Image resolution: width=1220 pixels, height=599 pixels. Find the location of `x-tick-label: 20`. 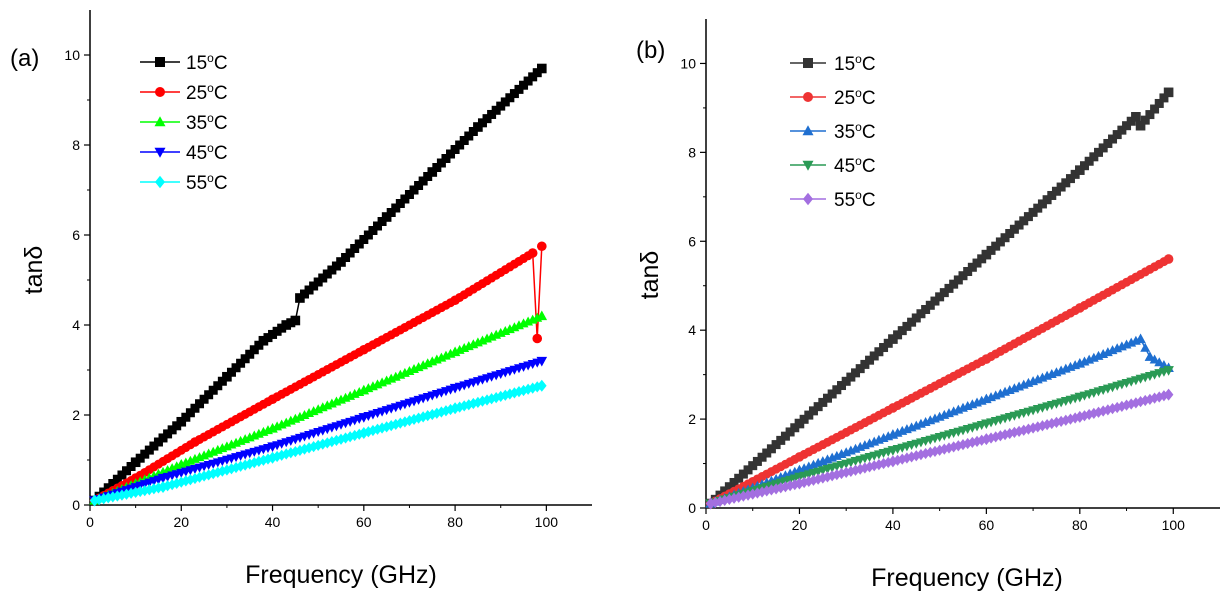

x-tick-label: 20 is located at coordinates (181, 522).